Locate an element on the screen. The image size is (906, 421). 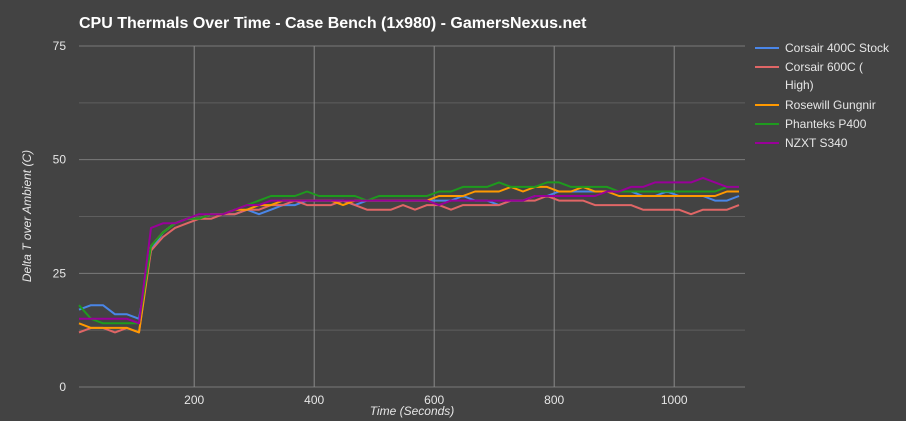
legend-label: Phanteks P400 is located at coordinates (826, 124).